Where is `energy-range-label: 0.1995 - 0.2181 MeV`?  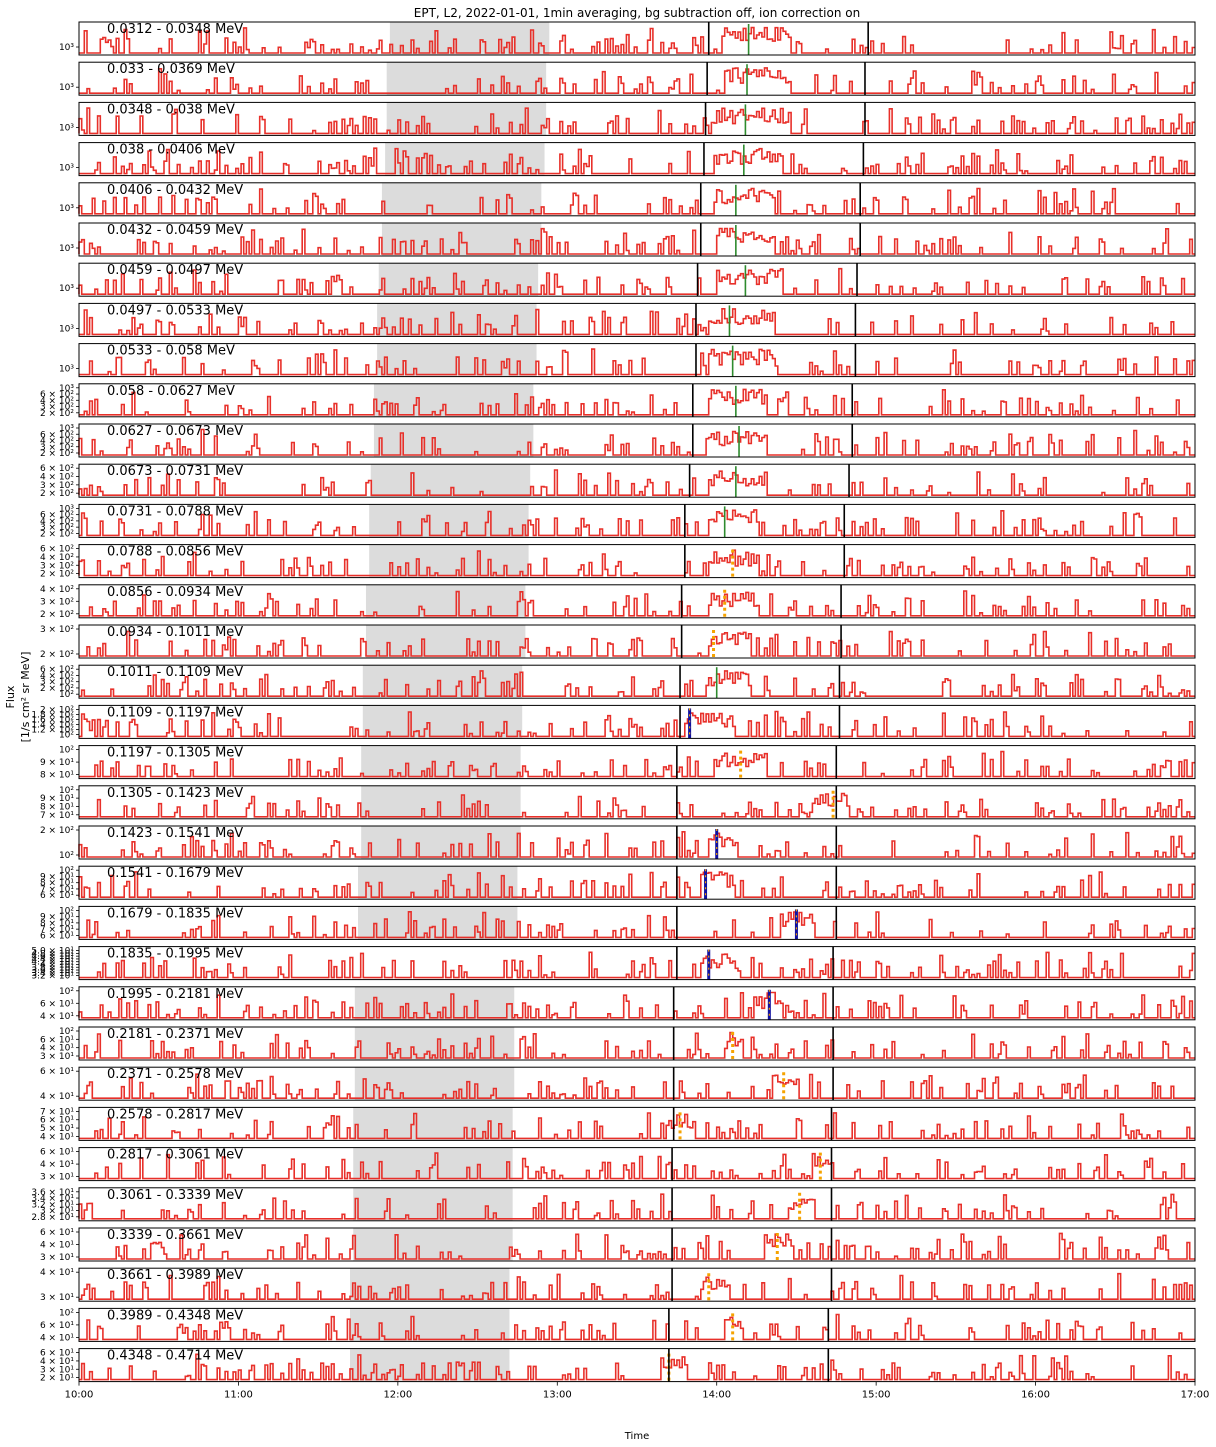
energy-range-label: 0.1995 - 0.2181 MeV is located at coordinates (175, 994).